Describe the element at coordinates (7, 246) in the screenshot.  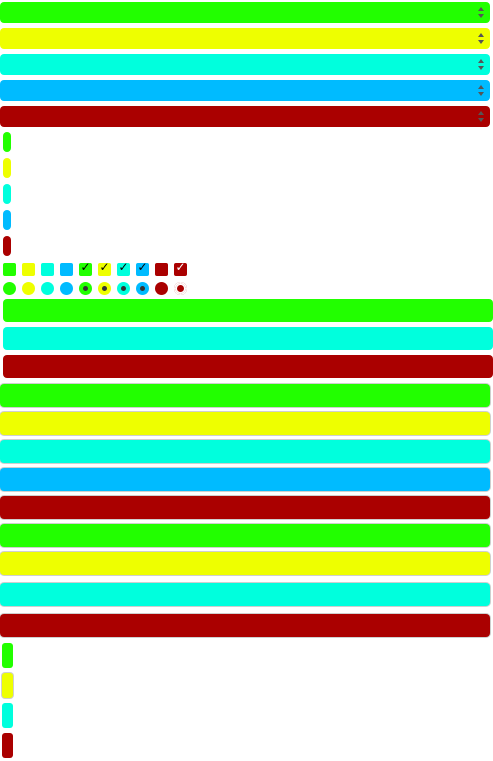
I see `narrow-input-darkred` at that location.